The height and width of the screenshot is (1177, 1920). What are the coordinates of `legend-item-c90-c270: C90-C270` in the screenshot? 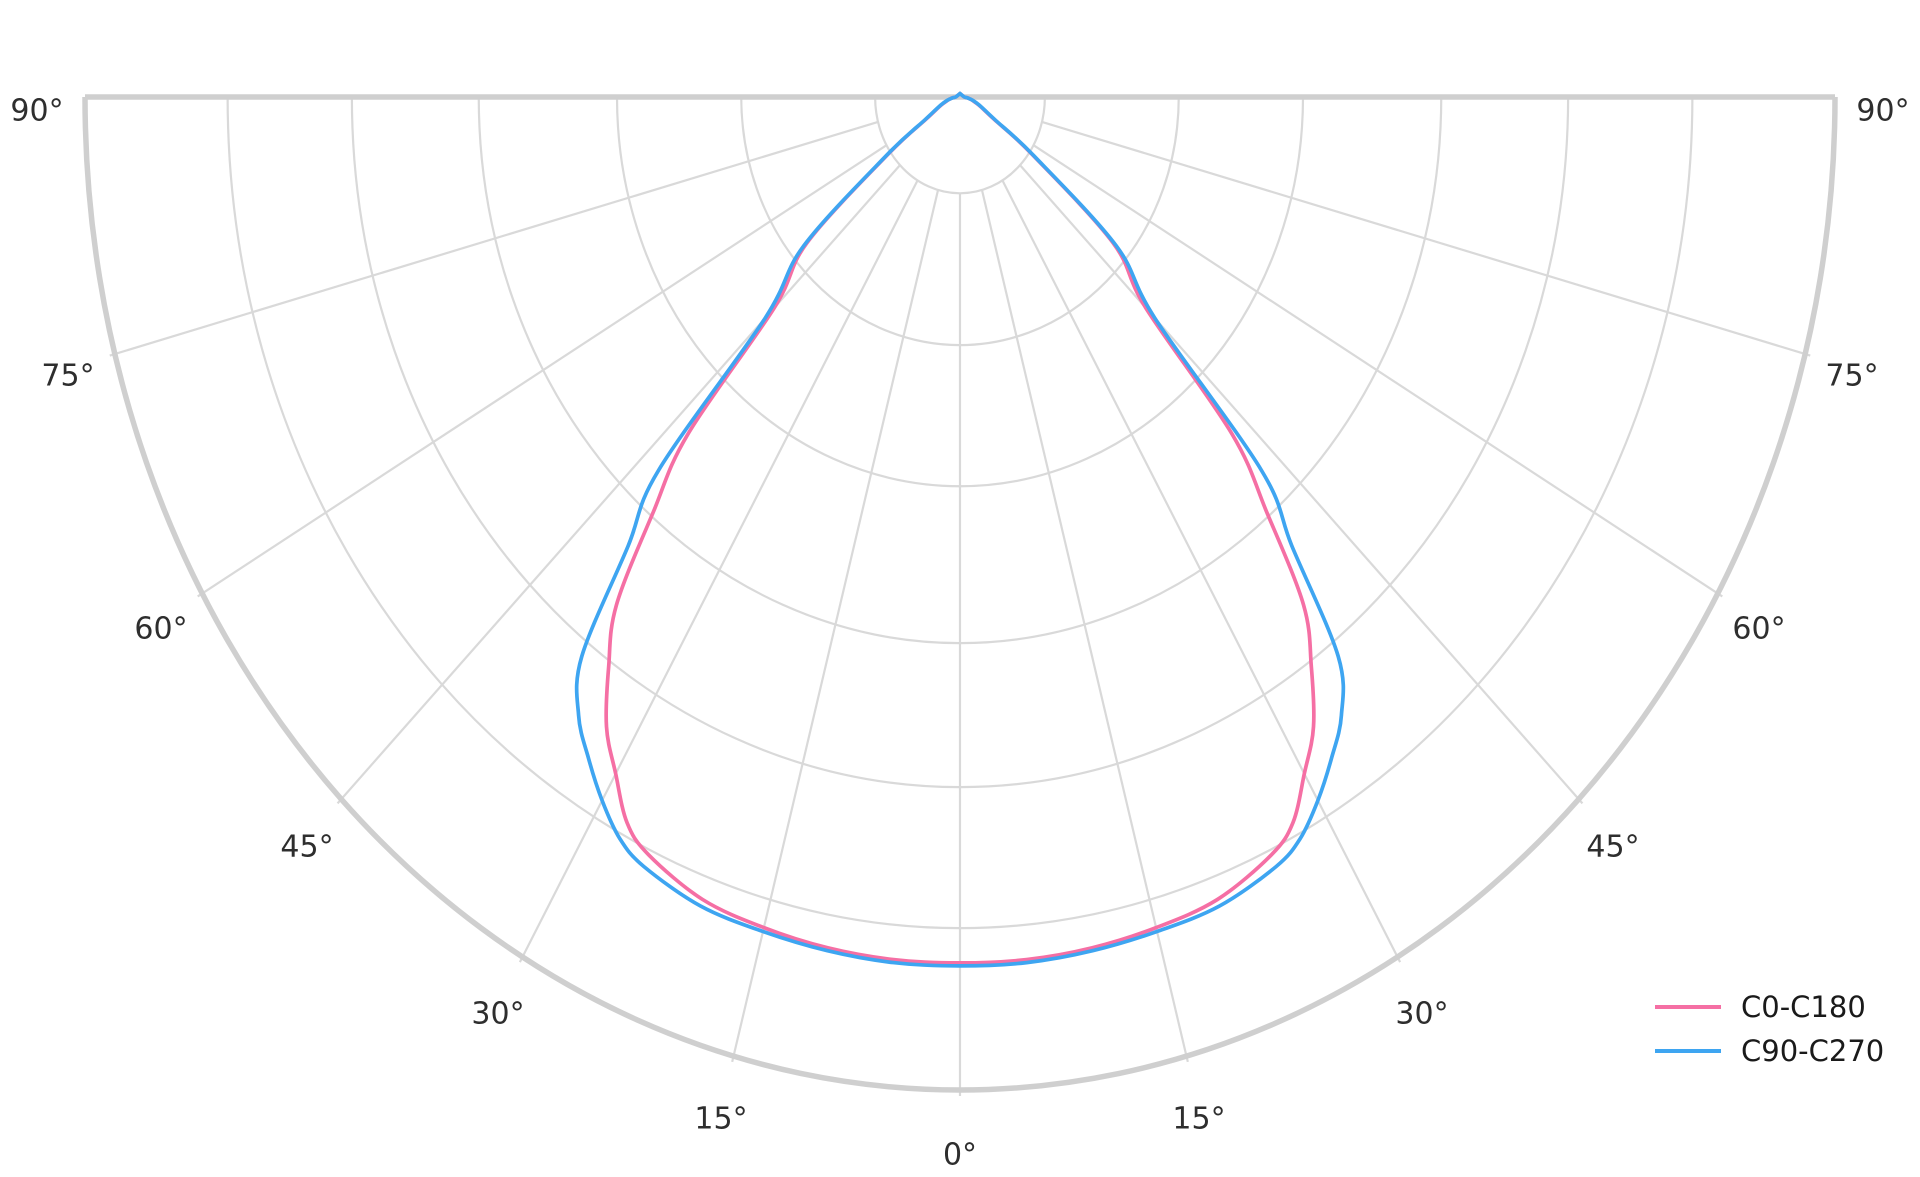 It's located at (1812, 1051).